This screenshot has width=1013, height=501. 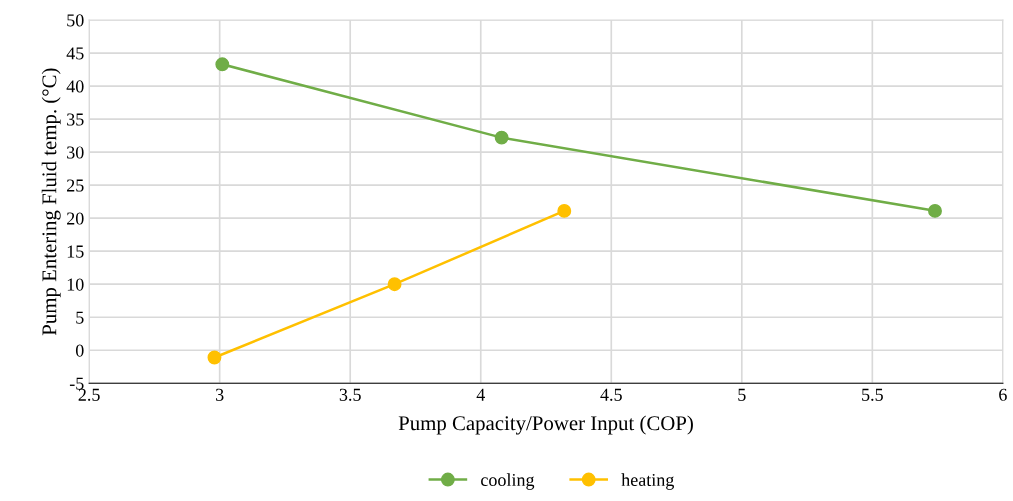 I want to click on y-tick-label: 5, so click(x=80, y=317).